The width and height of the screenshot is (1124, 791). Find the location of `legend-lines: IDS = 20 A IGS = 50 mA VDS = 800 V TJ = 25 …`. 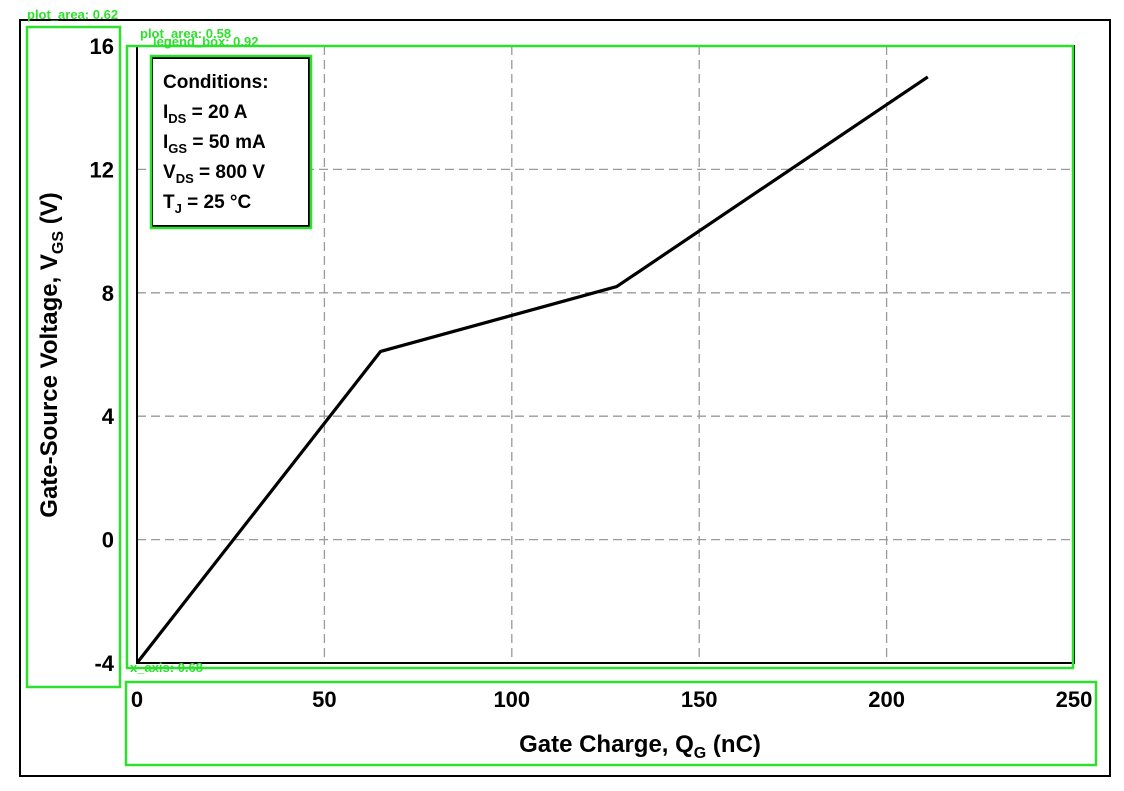

legend-lines: IDS = 20 A IGS = 50 mA VDS = 800 V TJ = 25 … is located at coordinates (214, 159).